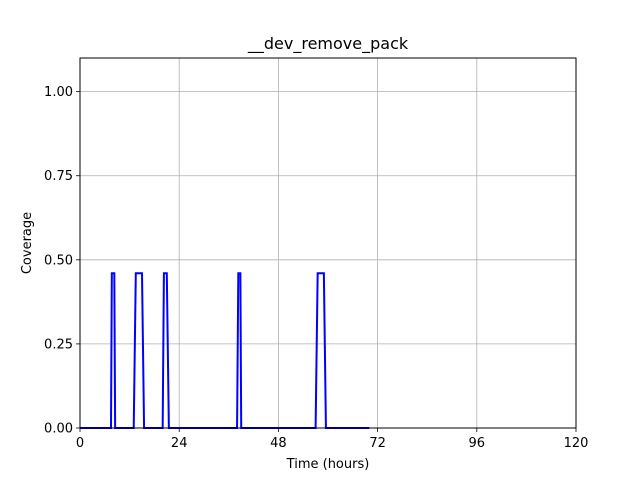  Describe the element at coordinates (80, 443) in the screenshot. I see `x-tick-label: 0` at that location.